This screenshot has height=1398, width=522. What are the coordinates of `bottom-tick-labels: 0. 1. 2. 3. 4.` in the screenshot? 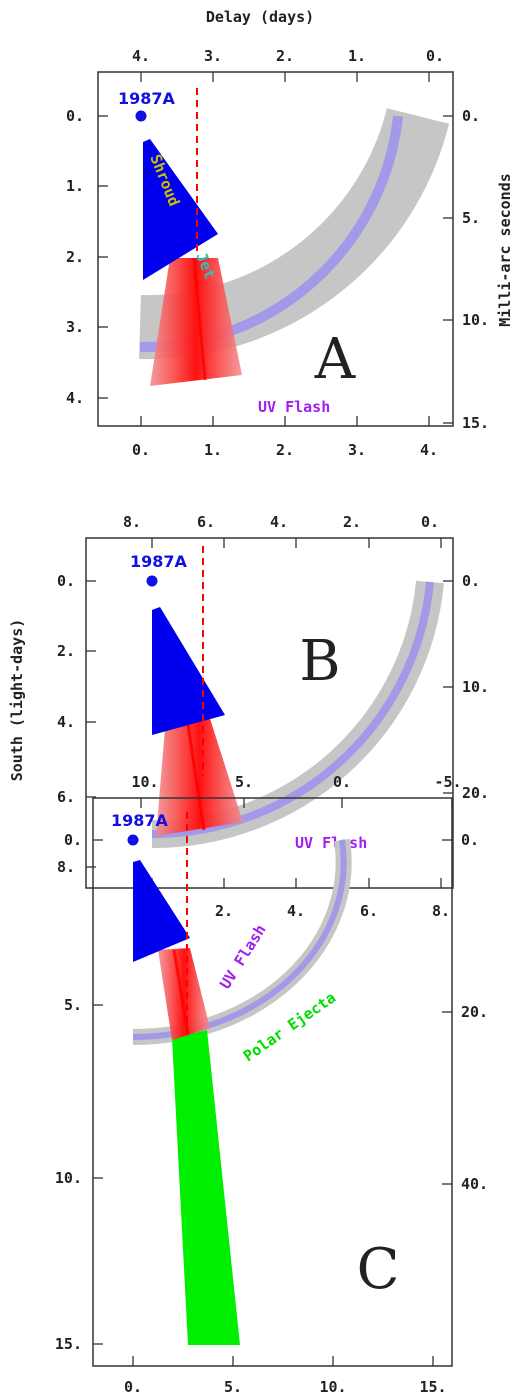 It's located at (285, 450).